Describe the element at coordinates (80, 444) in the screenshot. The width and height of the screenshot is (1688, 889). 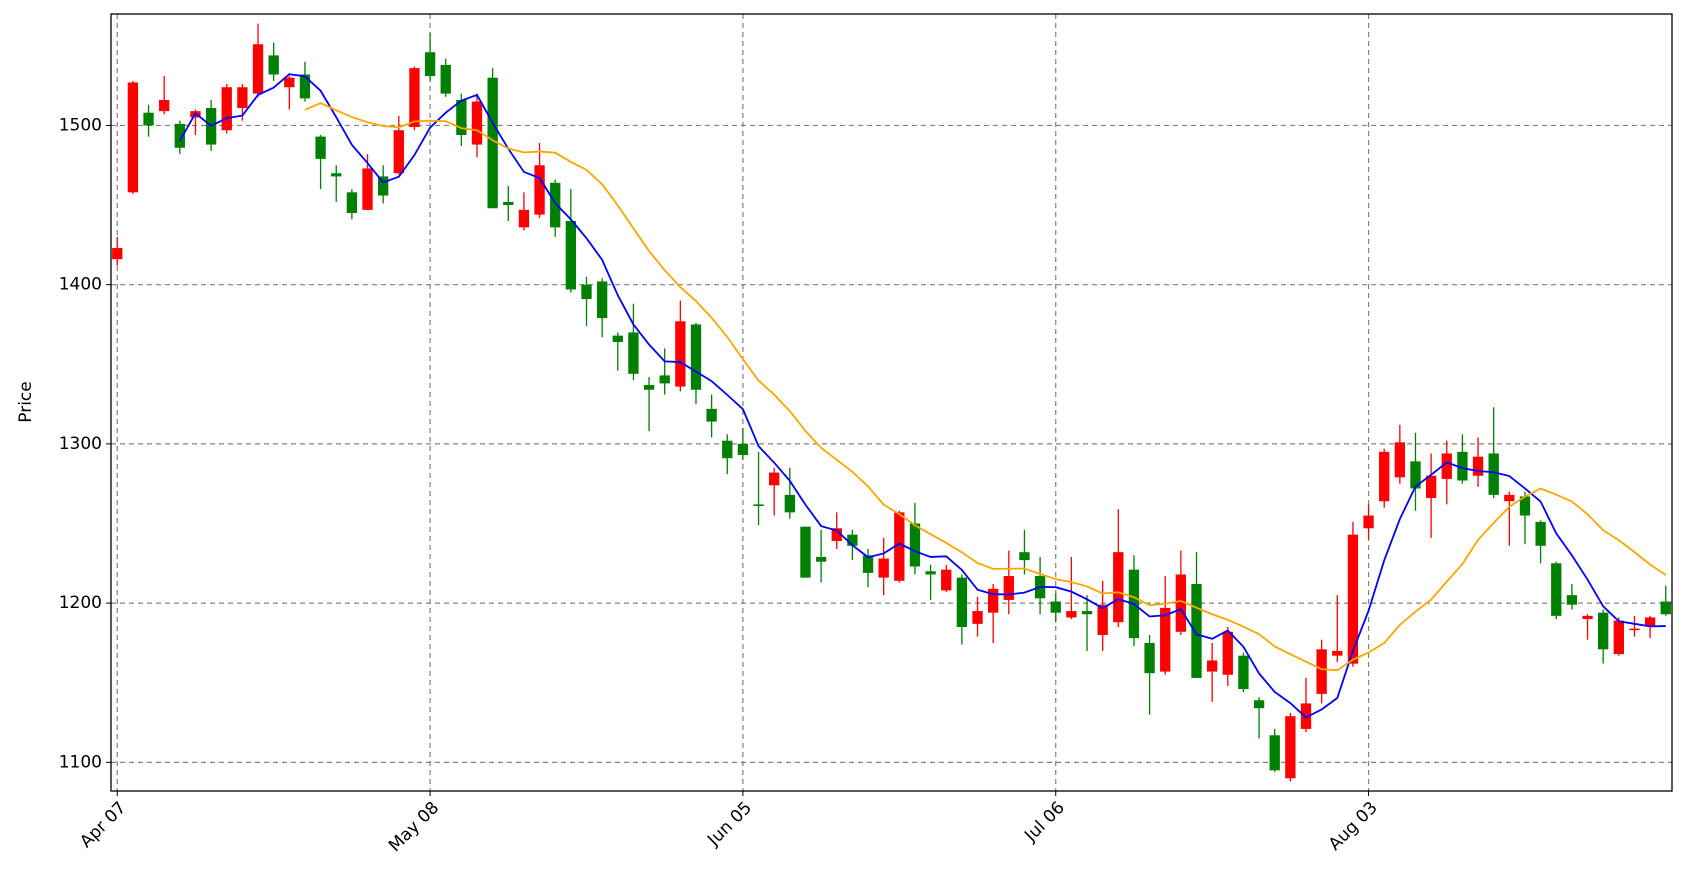
I see `y-tick-label: 1300` at that location.